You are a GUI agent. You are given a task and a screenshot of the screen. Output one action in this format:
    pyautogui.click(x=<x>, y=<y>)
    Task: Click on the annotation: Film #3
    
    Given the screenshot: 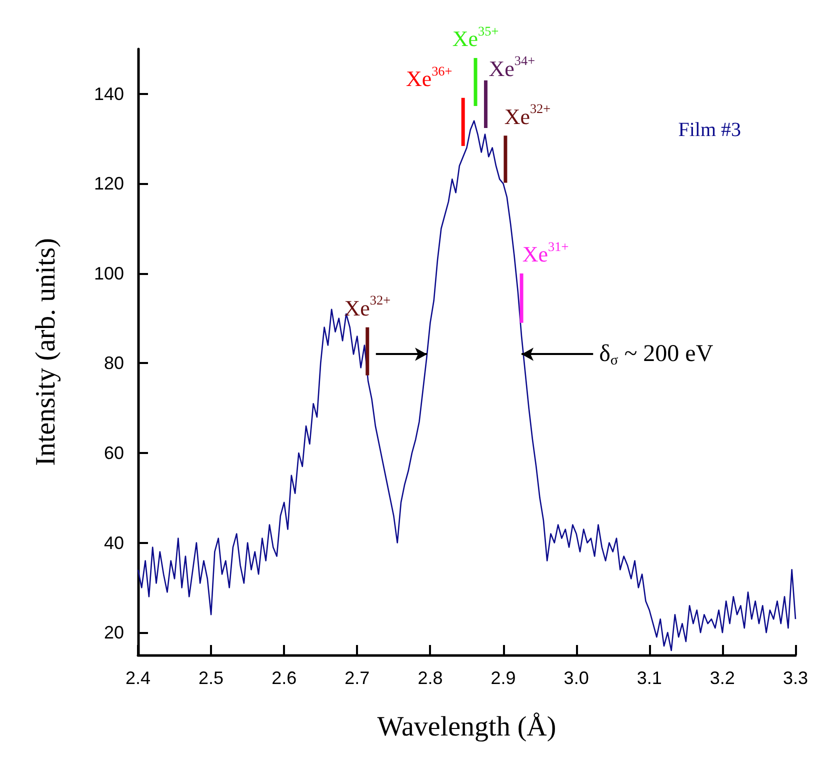 What is the action you would take?
    pyautogui.click(x=710, y=130)
    